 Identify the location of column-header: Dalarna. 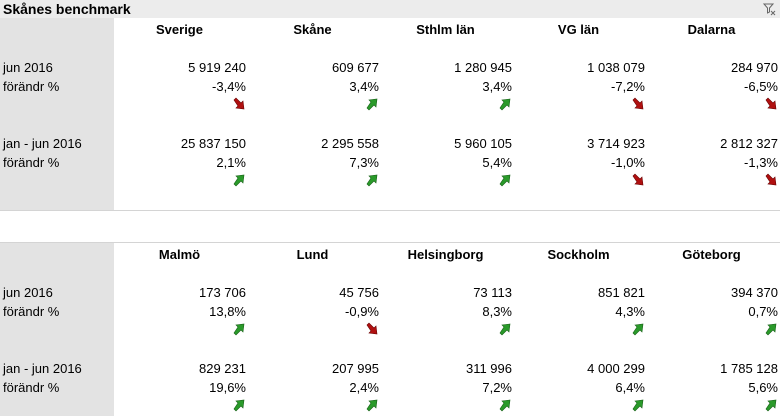
(711, 29).